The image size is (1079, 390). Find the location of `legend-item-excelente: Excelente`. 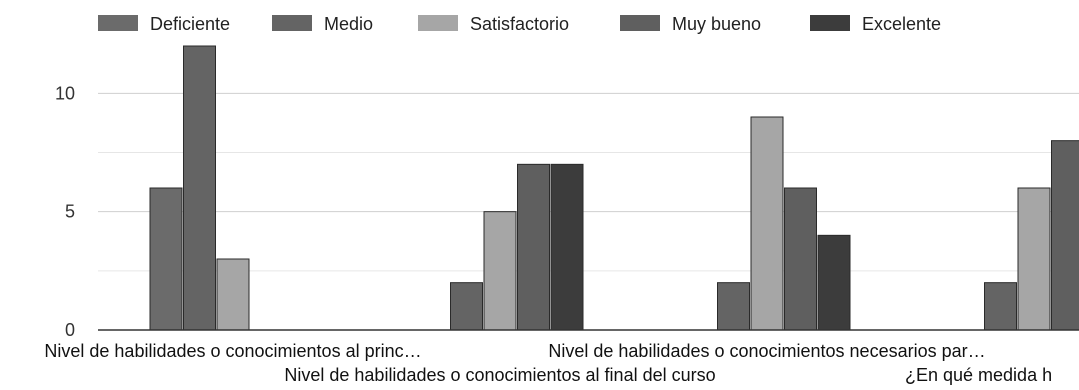

legend-item-excelente: Excelente is located at coordinates (875, 24).